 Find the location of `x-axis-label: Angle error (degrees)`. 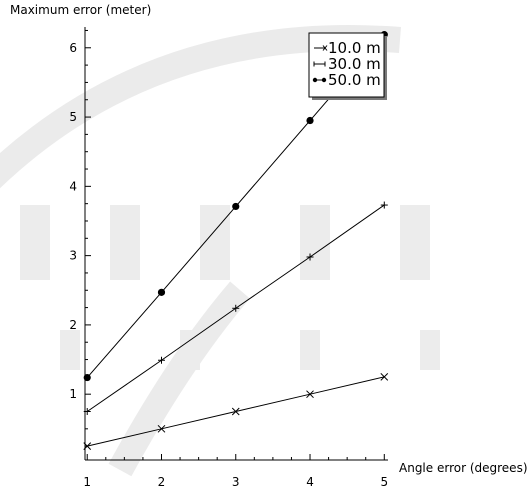

x-axis-label: Angle error (degrees) is located at coordinates (463, 468).